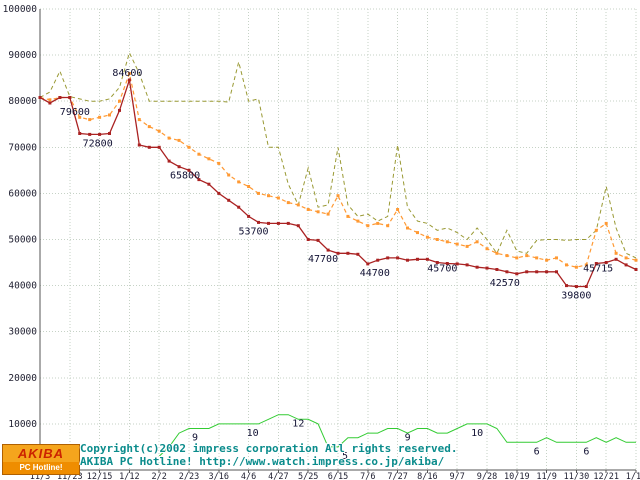 This screenshot has width=640, height=480. I want to click on y-tick-label: 50000, so click(22, 240).